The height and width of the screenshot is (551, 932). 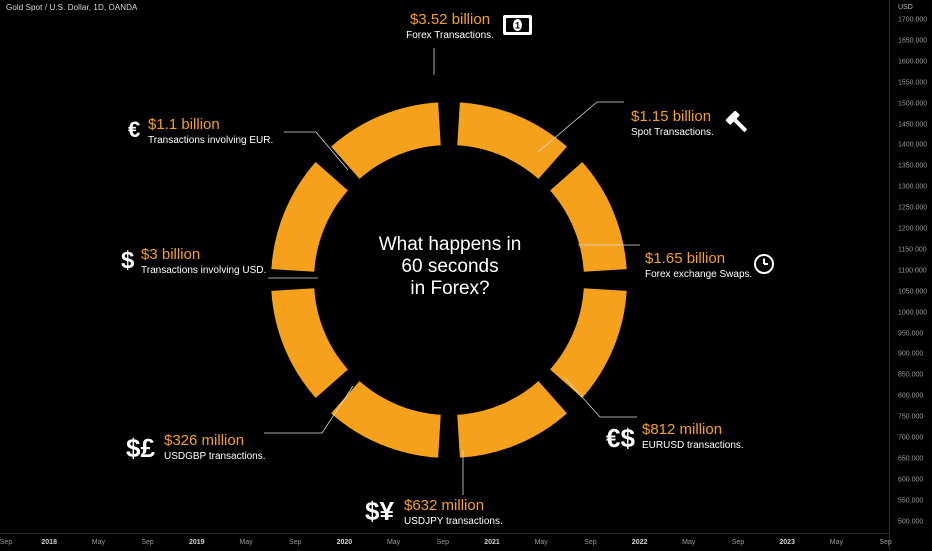 I want to click on label-eurusd: $812 million EURUSD transactions., so click(x=693, y=436).